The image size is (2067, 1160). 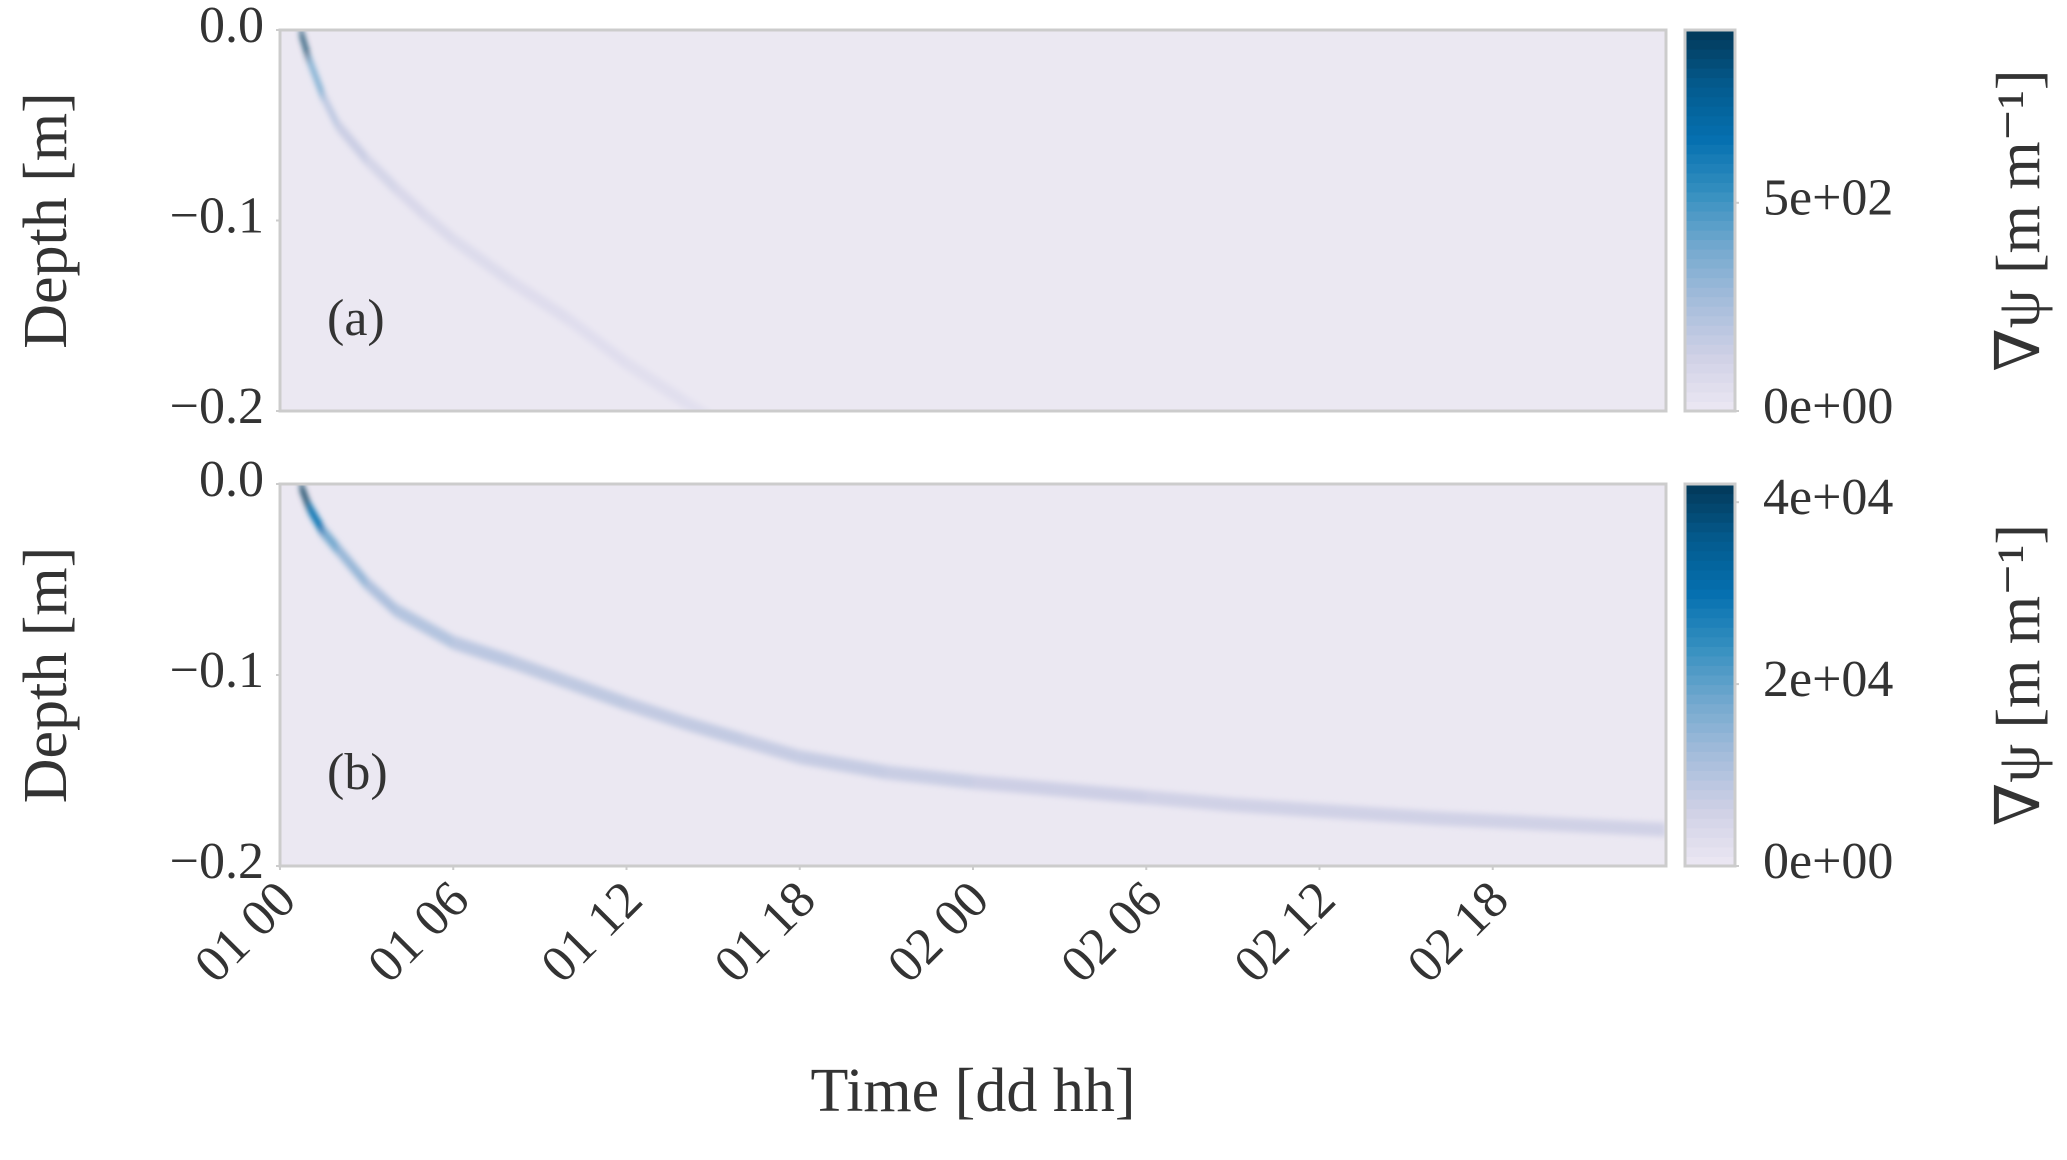 I want to click on x-tick-label: 01 12, so click(x=591, y=932).